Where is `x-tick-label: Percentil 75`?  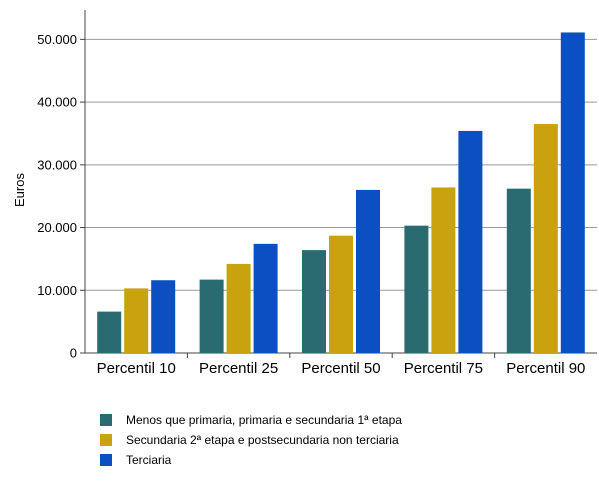
x-tick-label: Percentil 75 is located at coordinates (443, 368).